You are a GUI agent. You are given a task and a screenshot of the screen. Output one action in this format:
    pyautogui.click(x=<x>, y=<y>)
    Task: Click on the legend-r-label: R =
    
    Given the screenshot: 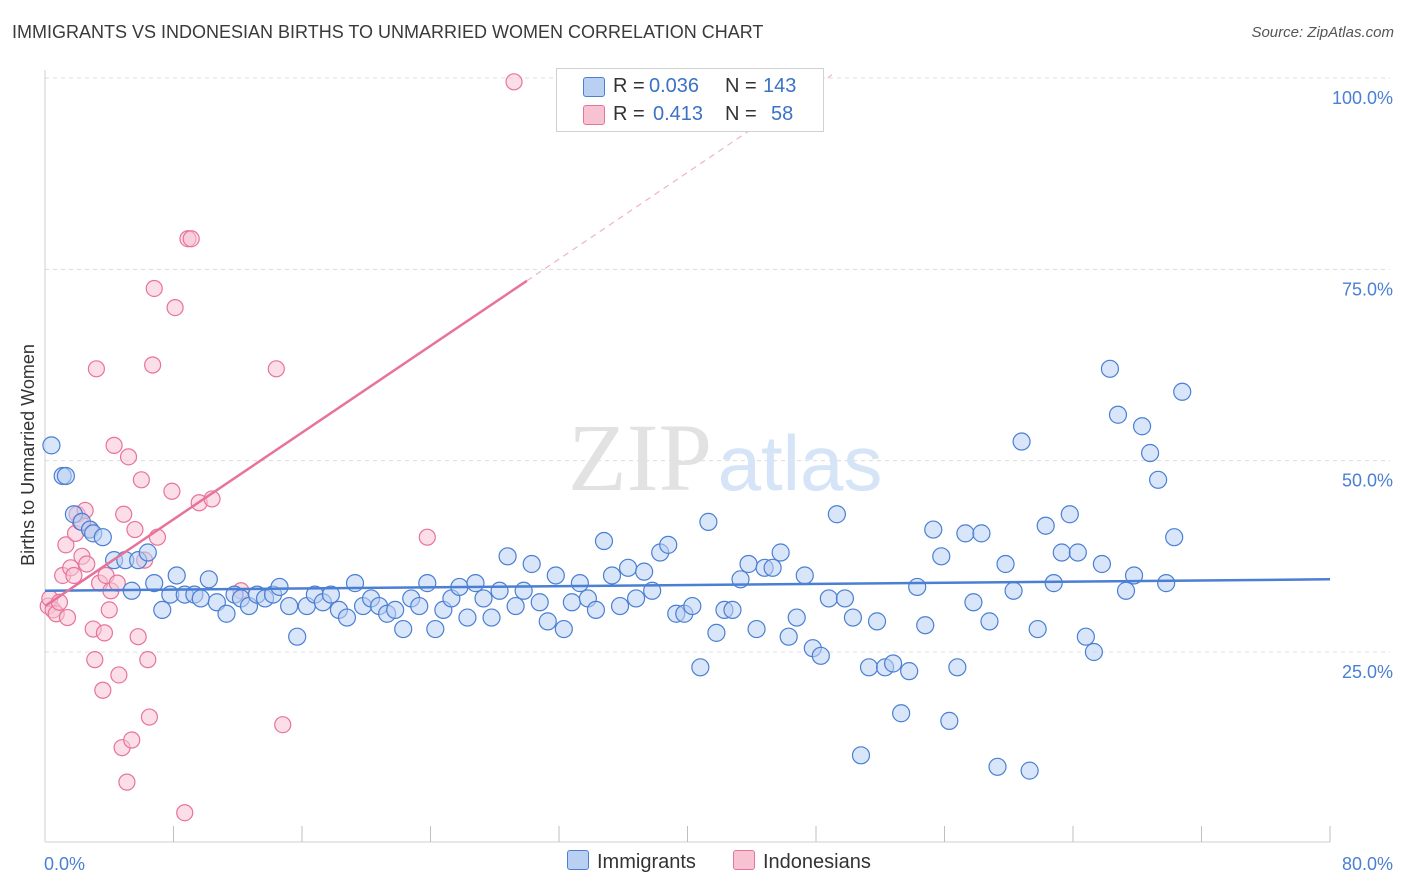 What is the action you would take?
    pyautogui.click(x=629, y=114)
    